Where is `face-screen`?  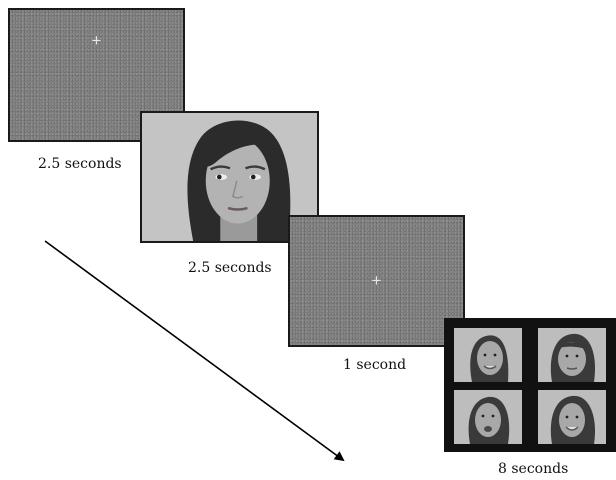 face-screen is located at coordinates (229, 177).